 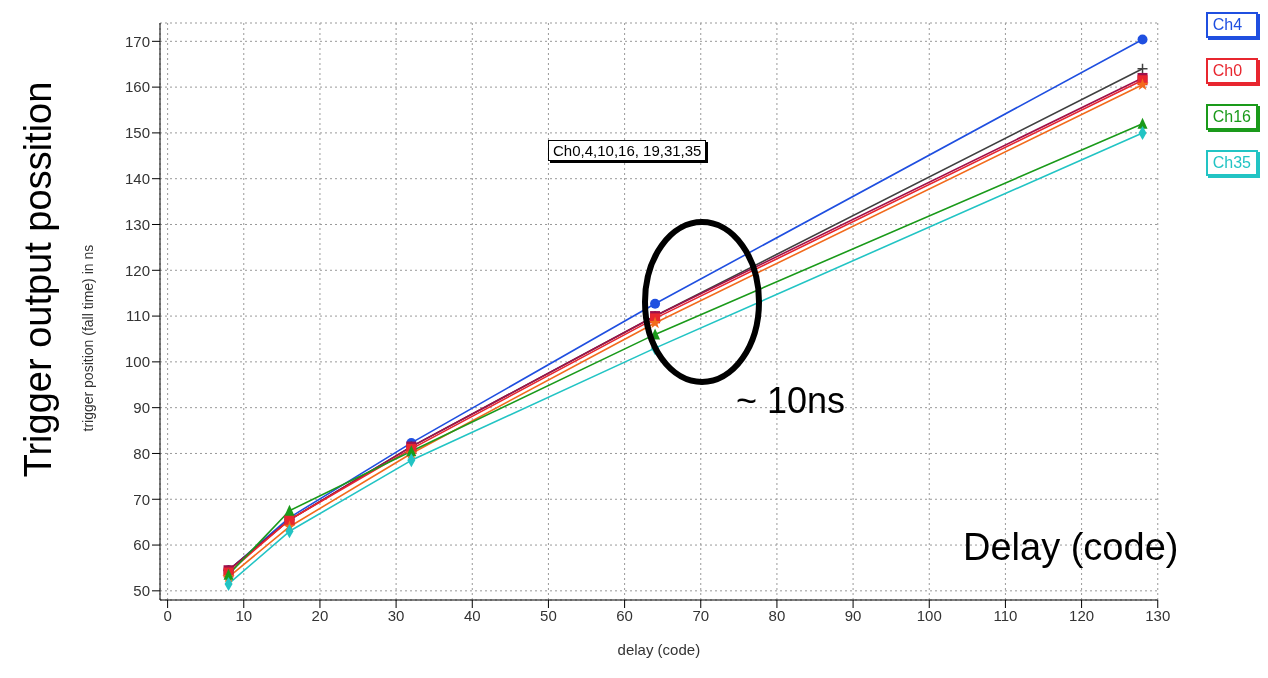 What do you see at coordinates (137, 87) in the screenshot?
I see `y-tick-label: 160` at bounding box center [137, 87].